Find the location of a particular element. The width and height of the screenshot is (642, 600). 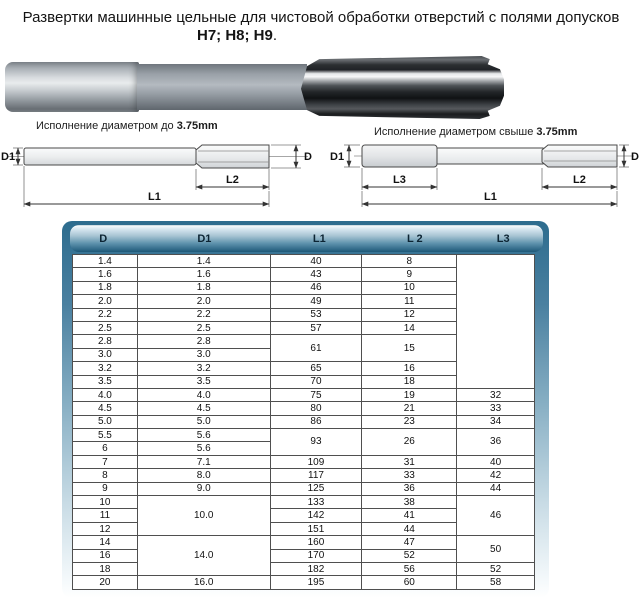

table-cell: 14.0 is located at coordinates (203, 556).